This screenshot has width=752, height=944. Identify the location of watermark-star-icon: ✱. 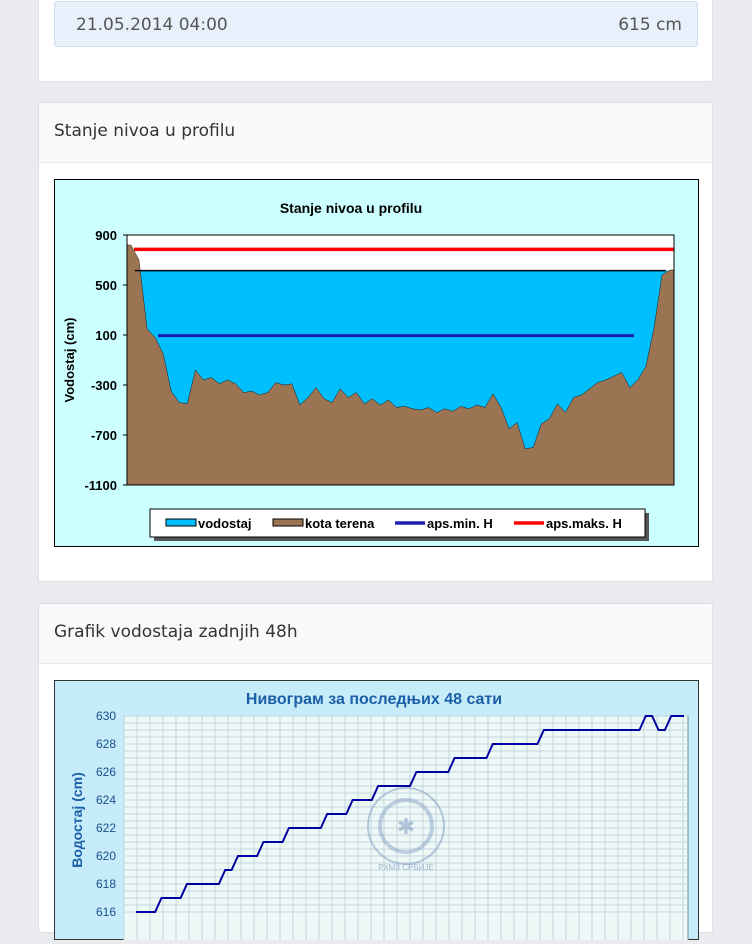
(406, 826).